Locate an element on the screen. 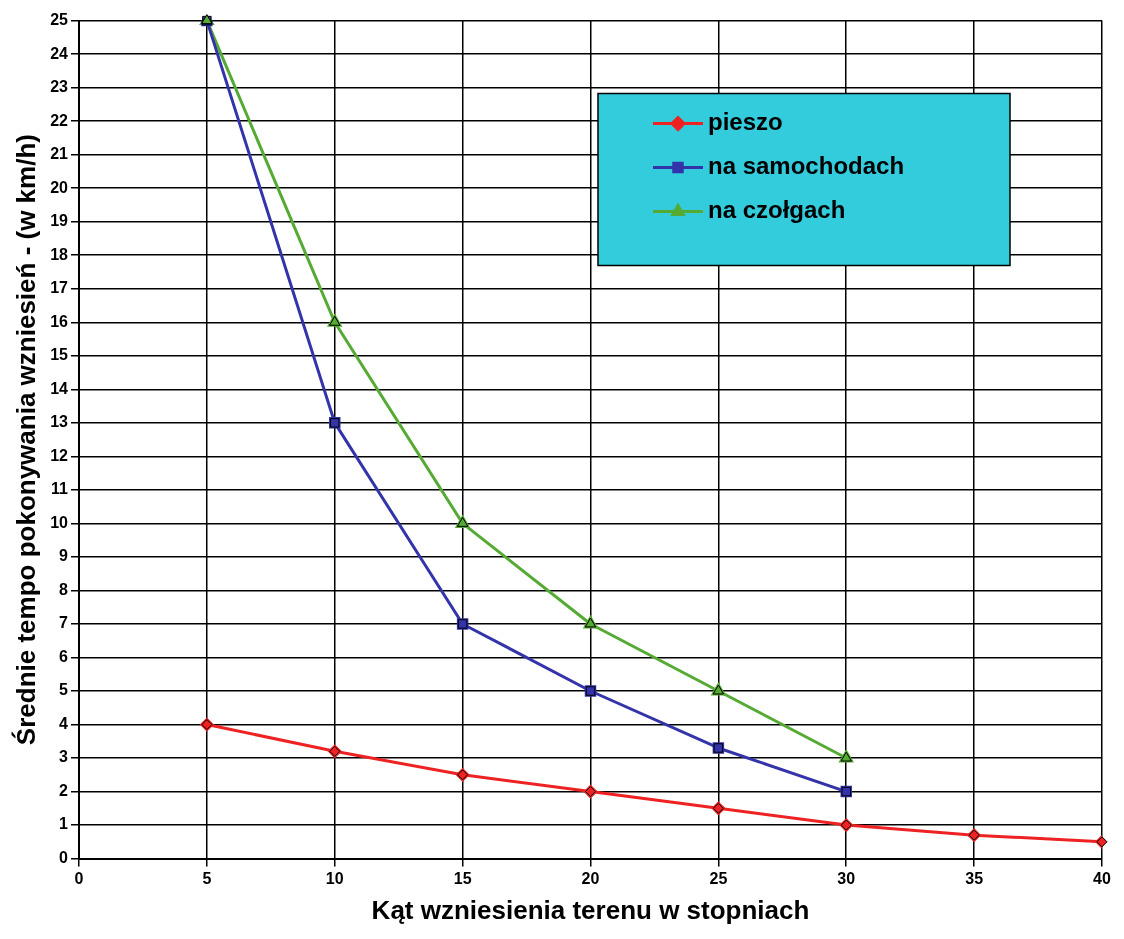  x-tick-label: 30 is located at coordinates (846, 878).